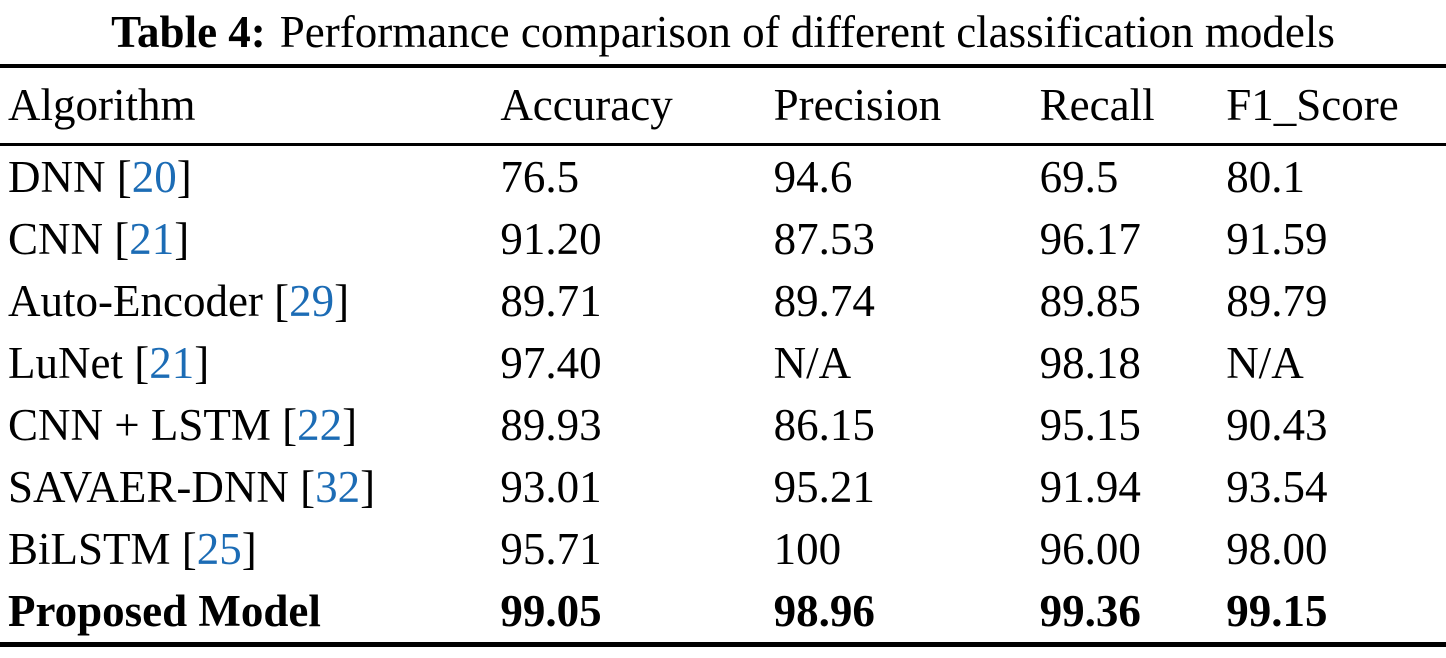 The height and width of the screenshot is (658, 1446). I want to click on f1-cell: 99.15, so click(1277, 611).